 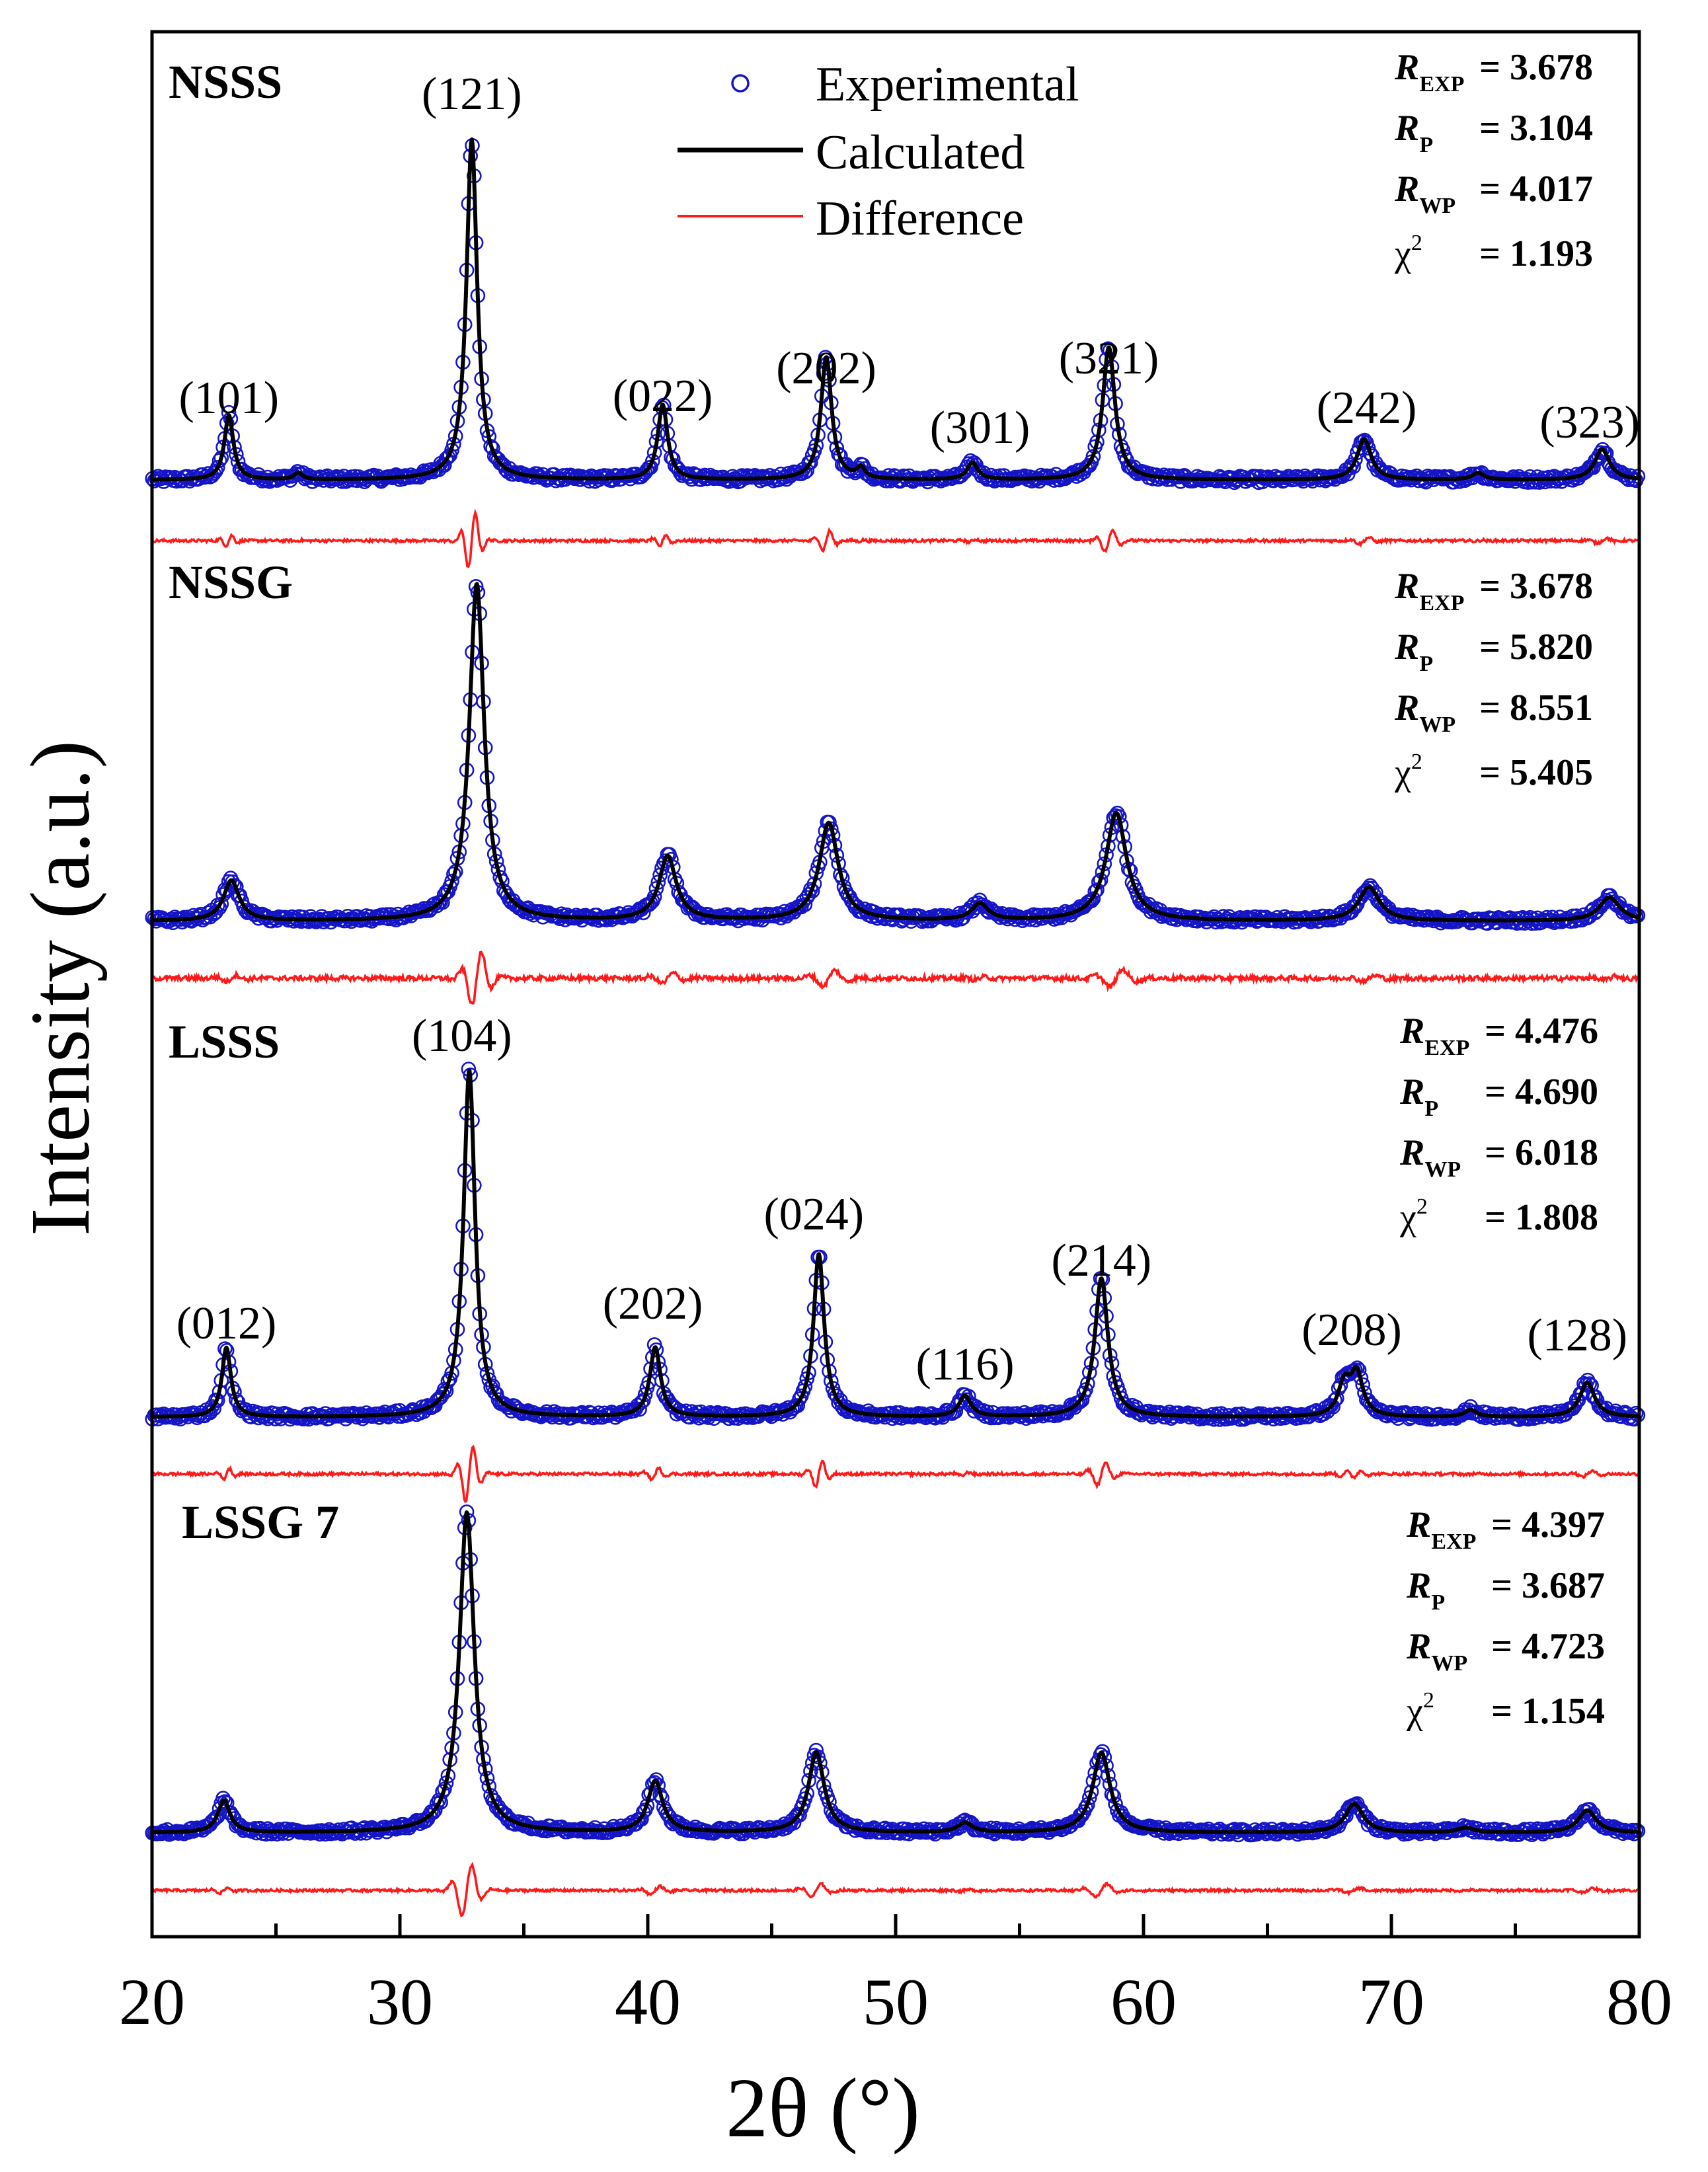 I want to click on peak-label: (012), so click(x=226, y=1324).